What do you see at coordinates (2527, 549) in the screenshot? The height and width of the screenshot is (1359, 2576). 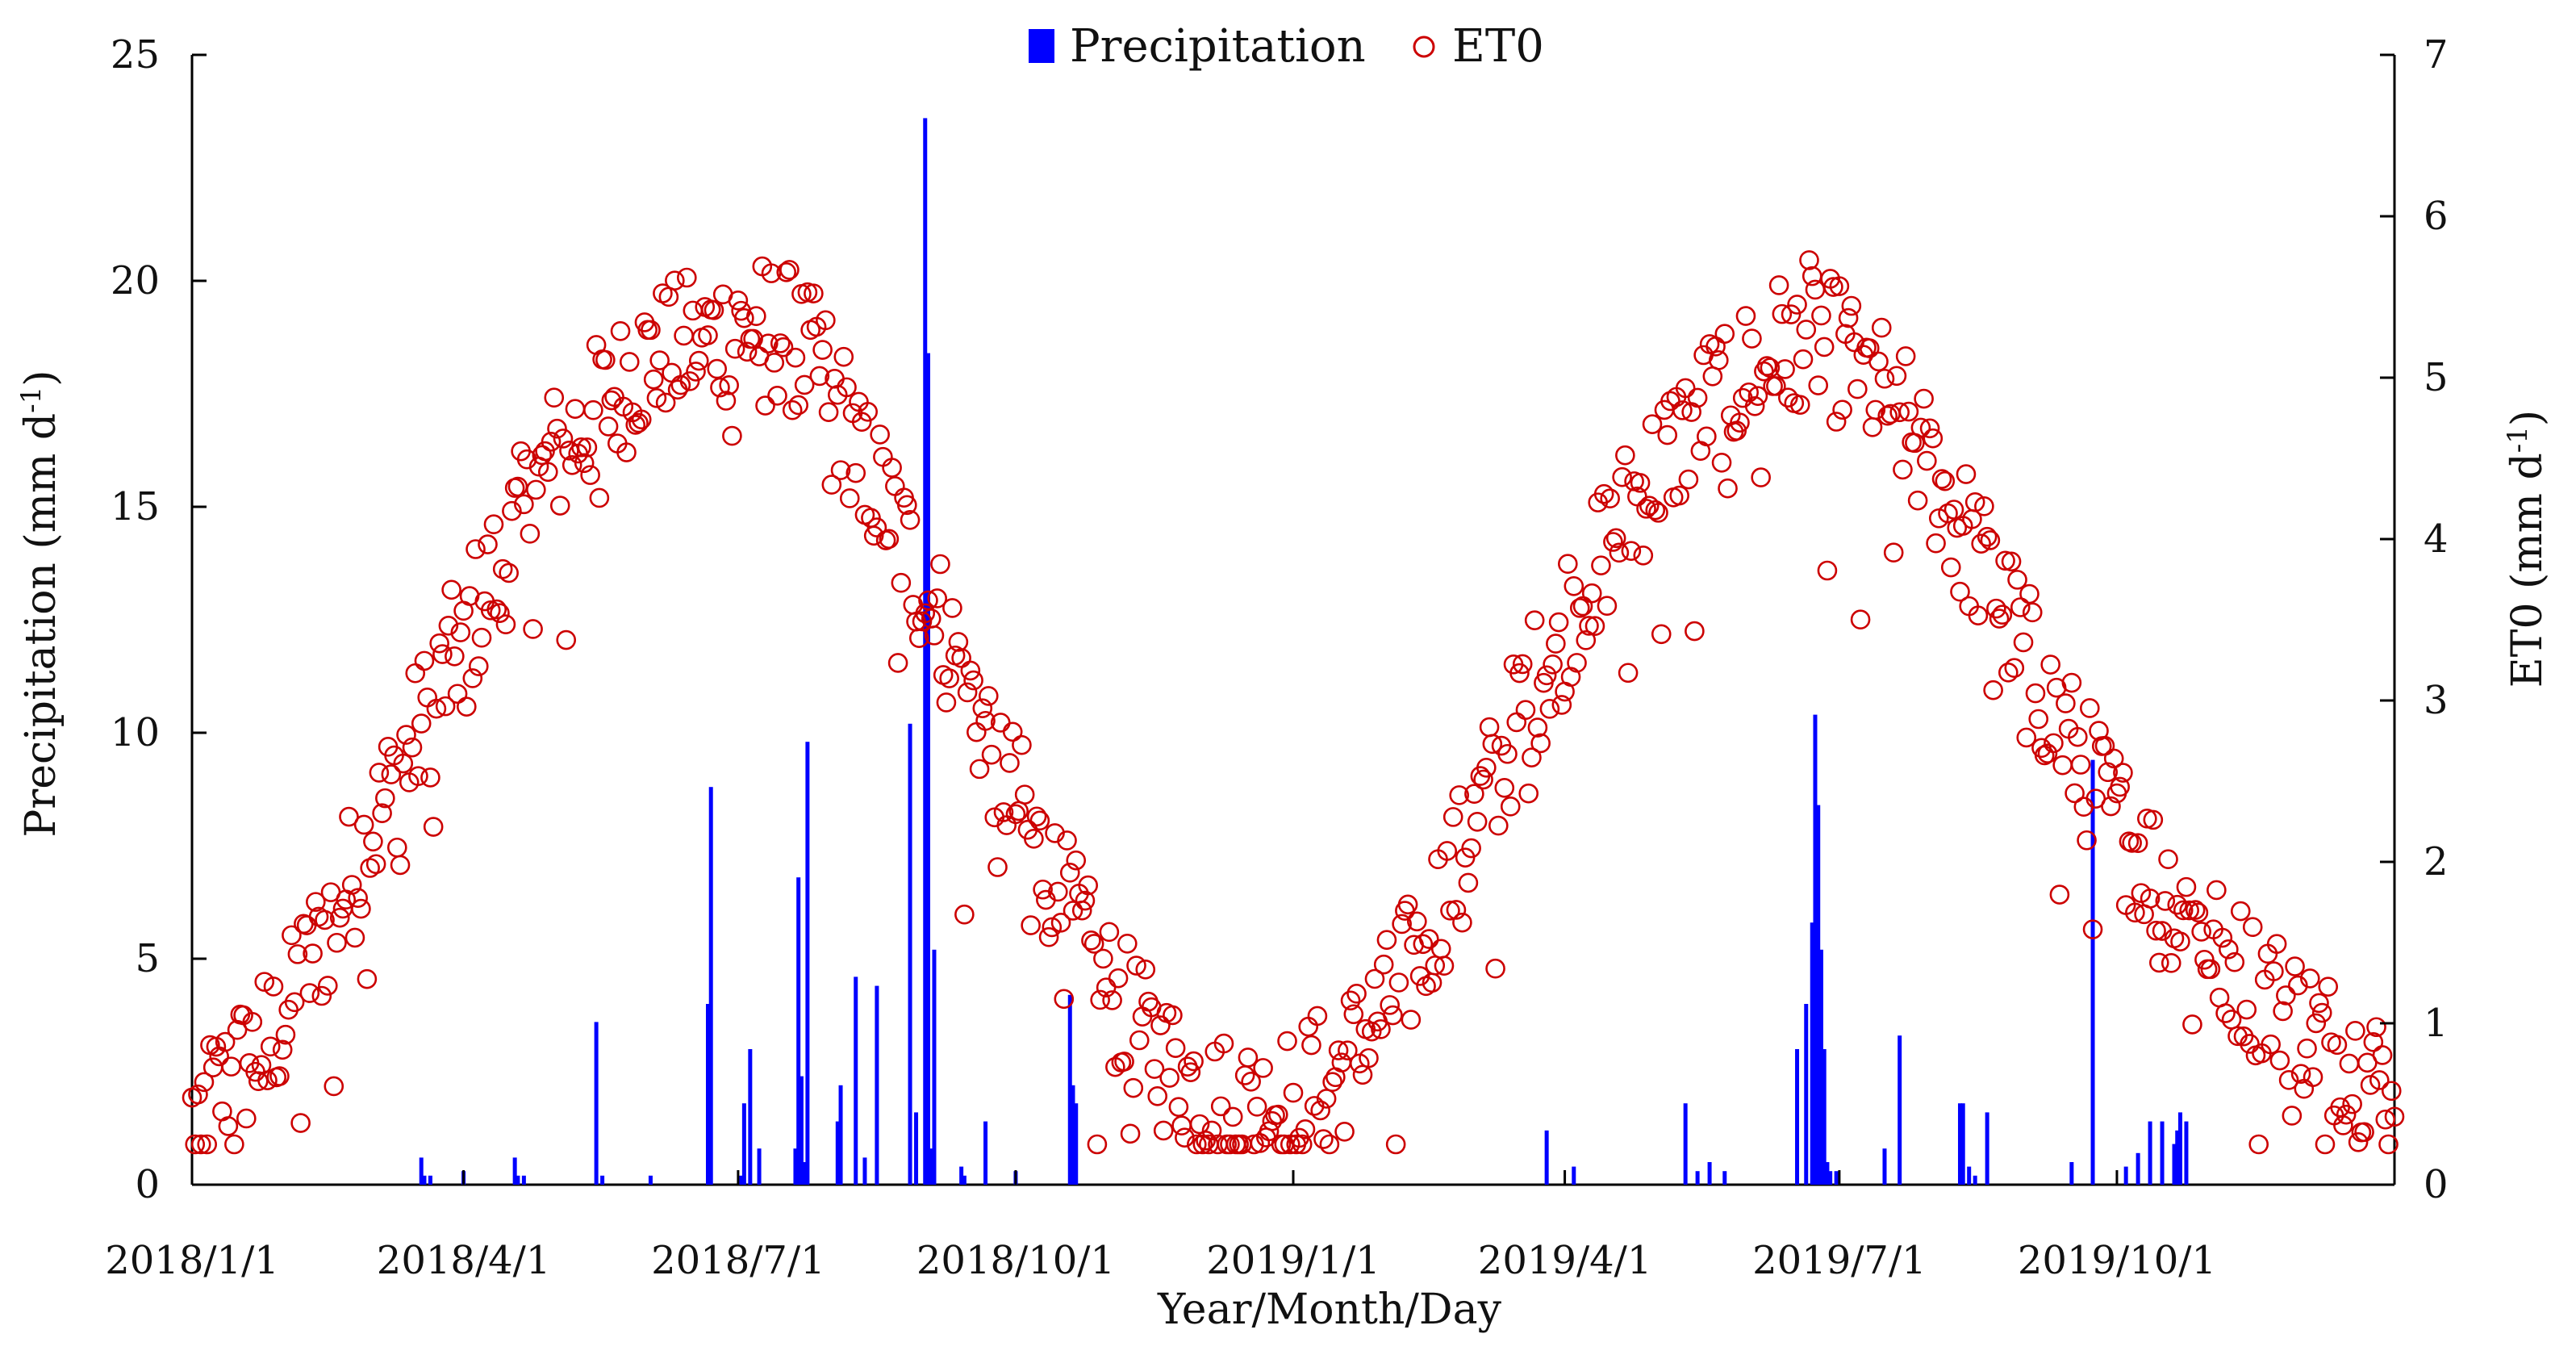 I see `y-axis-right-title: ET0 (mm d-1)` at bounding box center [2527, 549].